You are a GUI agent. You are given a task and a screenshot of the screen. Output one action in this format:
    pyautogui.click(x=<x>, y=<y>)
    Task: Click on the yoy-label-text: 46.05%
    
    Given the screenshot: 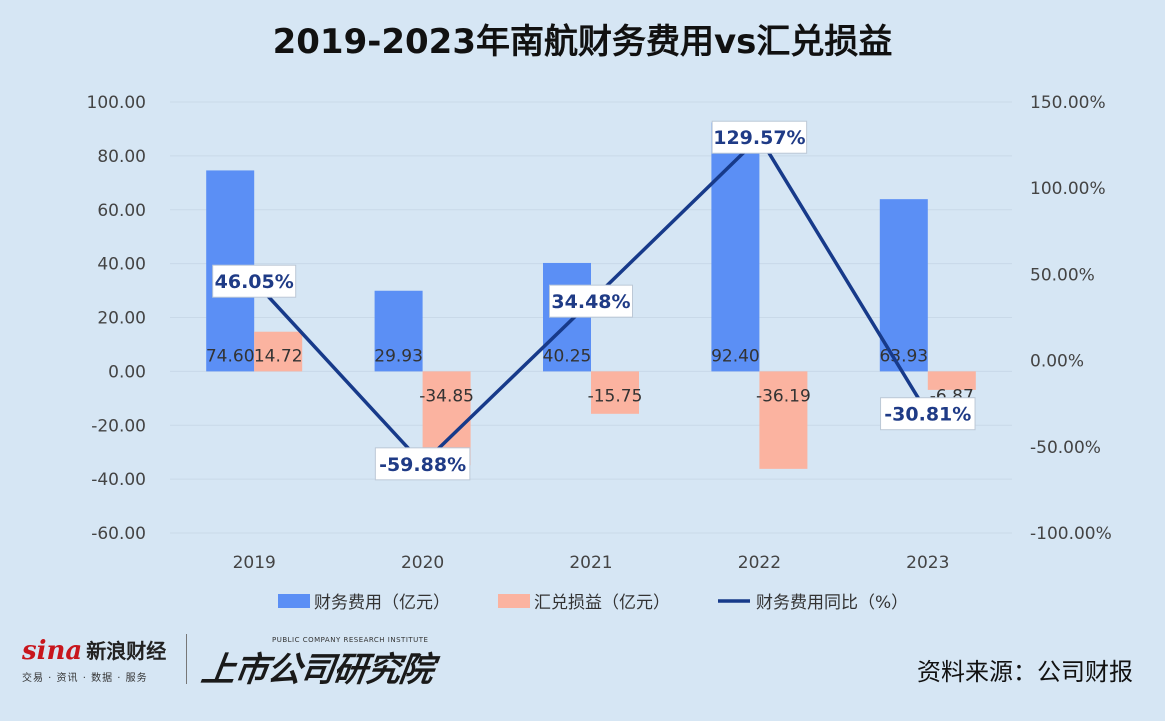 What is the action you would take?
    pyautogui.click(x=254, y=282)
    